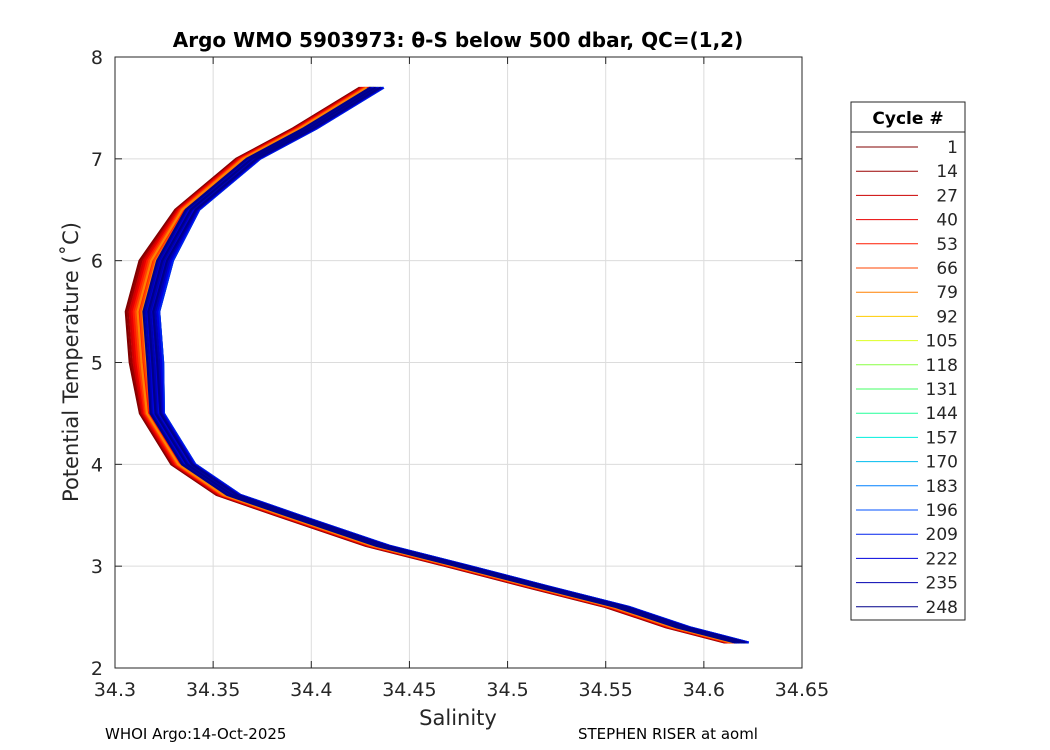  Describe the element at coordinates (942, 390) in the screenshot. I see `legend-label: 131` at that location.